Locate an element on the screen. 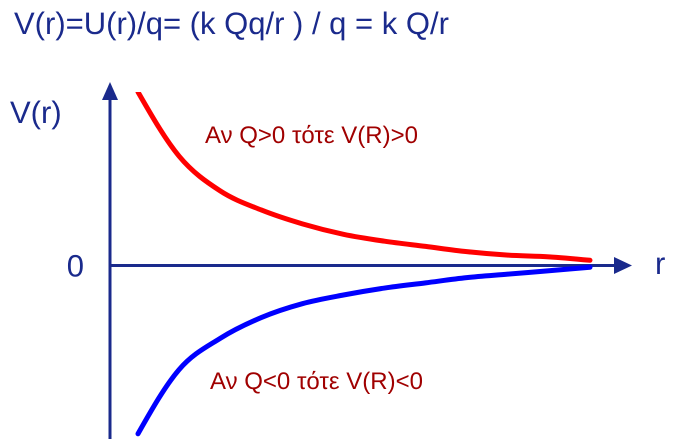  y-axis-title: V(r) is located at coordinates (36, 113).